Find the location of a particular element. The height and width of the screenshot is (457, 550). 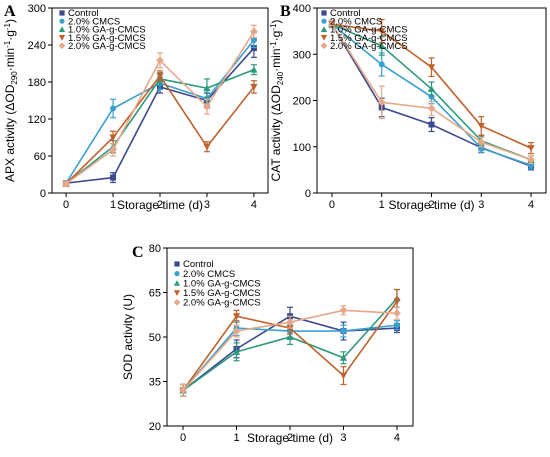

y-tick-label: 240 is located at coordinates (37, 46).